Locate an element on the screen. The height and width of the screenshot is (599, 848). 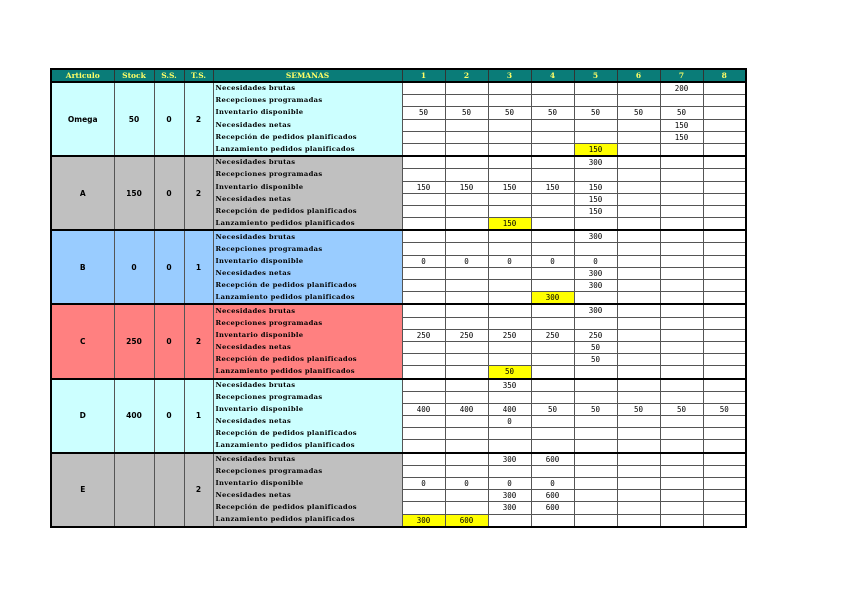
week-cell: 600 is located at coordinates (552, 508).